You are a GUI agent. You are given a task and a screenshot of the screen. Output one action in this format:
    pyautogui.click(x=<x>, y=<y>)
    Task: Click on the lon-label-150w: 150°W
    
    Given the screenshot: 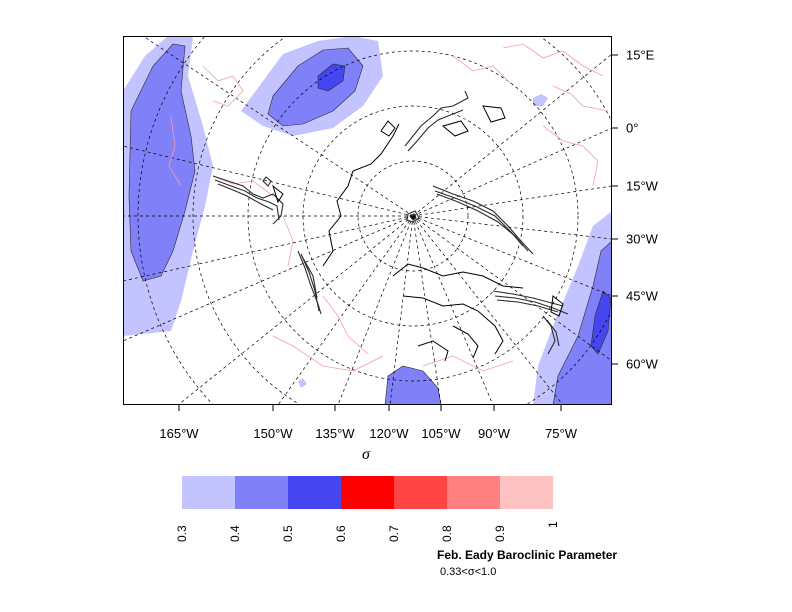 What is the action you would take?
    pyautogui.click(x=273, y=433)
    